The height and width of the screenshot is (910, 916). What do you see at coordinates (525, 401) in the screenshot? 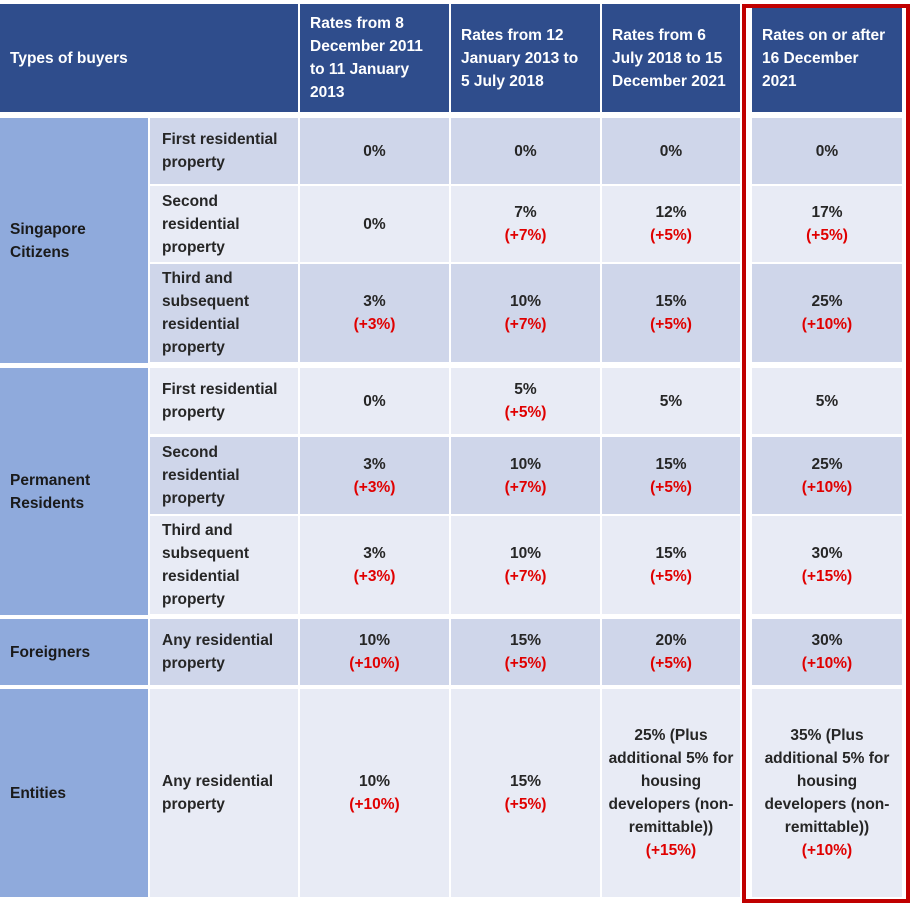
I see `rate-cell-r4-c2: 5% (+5%)` at bounding box center [525, 401].